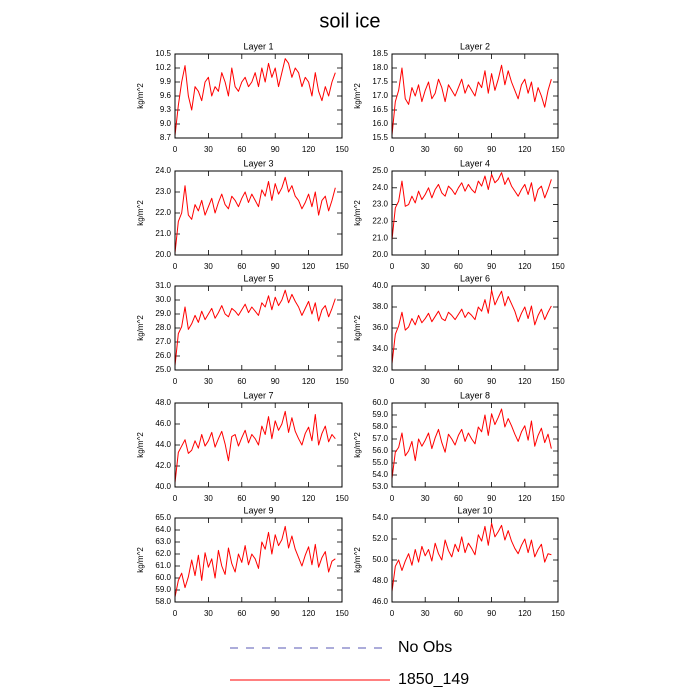 The height and width of the screenshot is (700, 700). Describe the element at coordinates (258, 163) in the screenshot. I see `panel-title: Layer 3` at that location.